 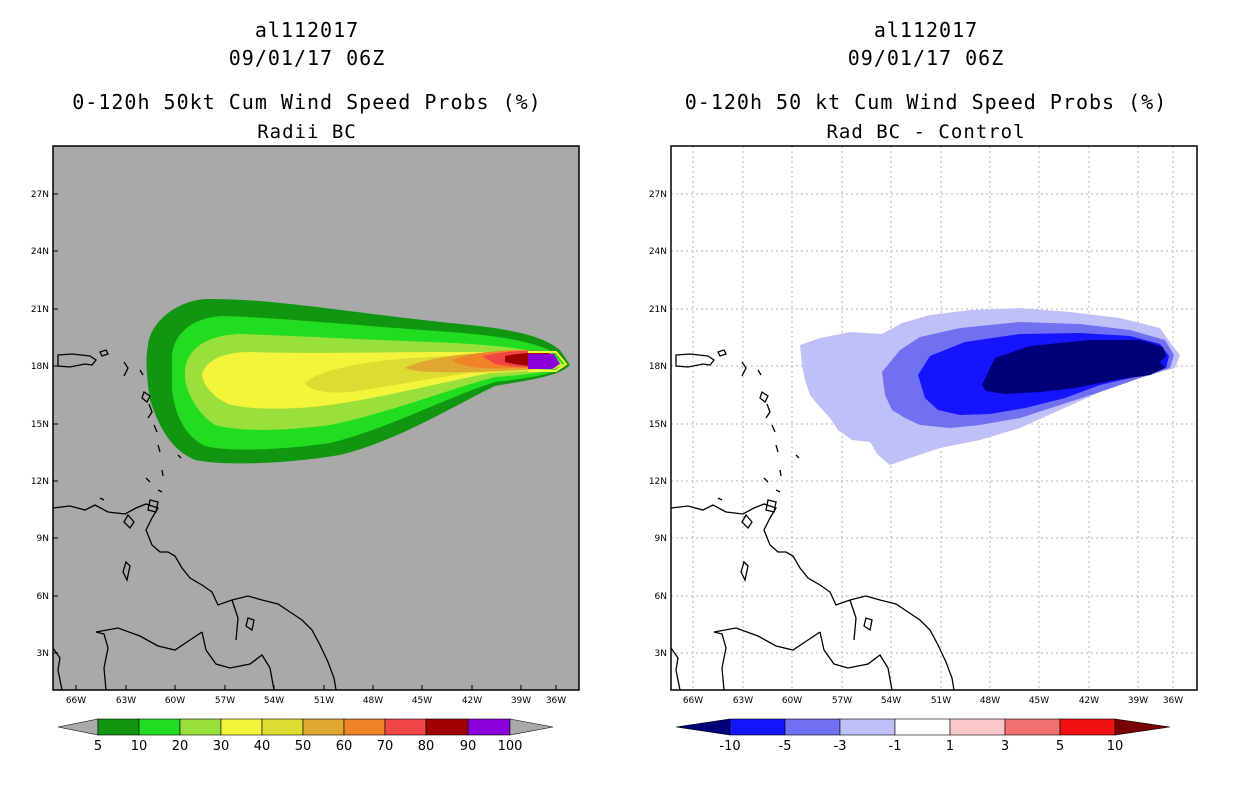 I want to click on right-datetime: 09/01/17 06Z, so click(x=926, y=58).